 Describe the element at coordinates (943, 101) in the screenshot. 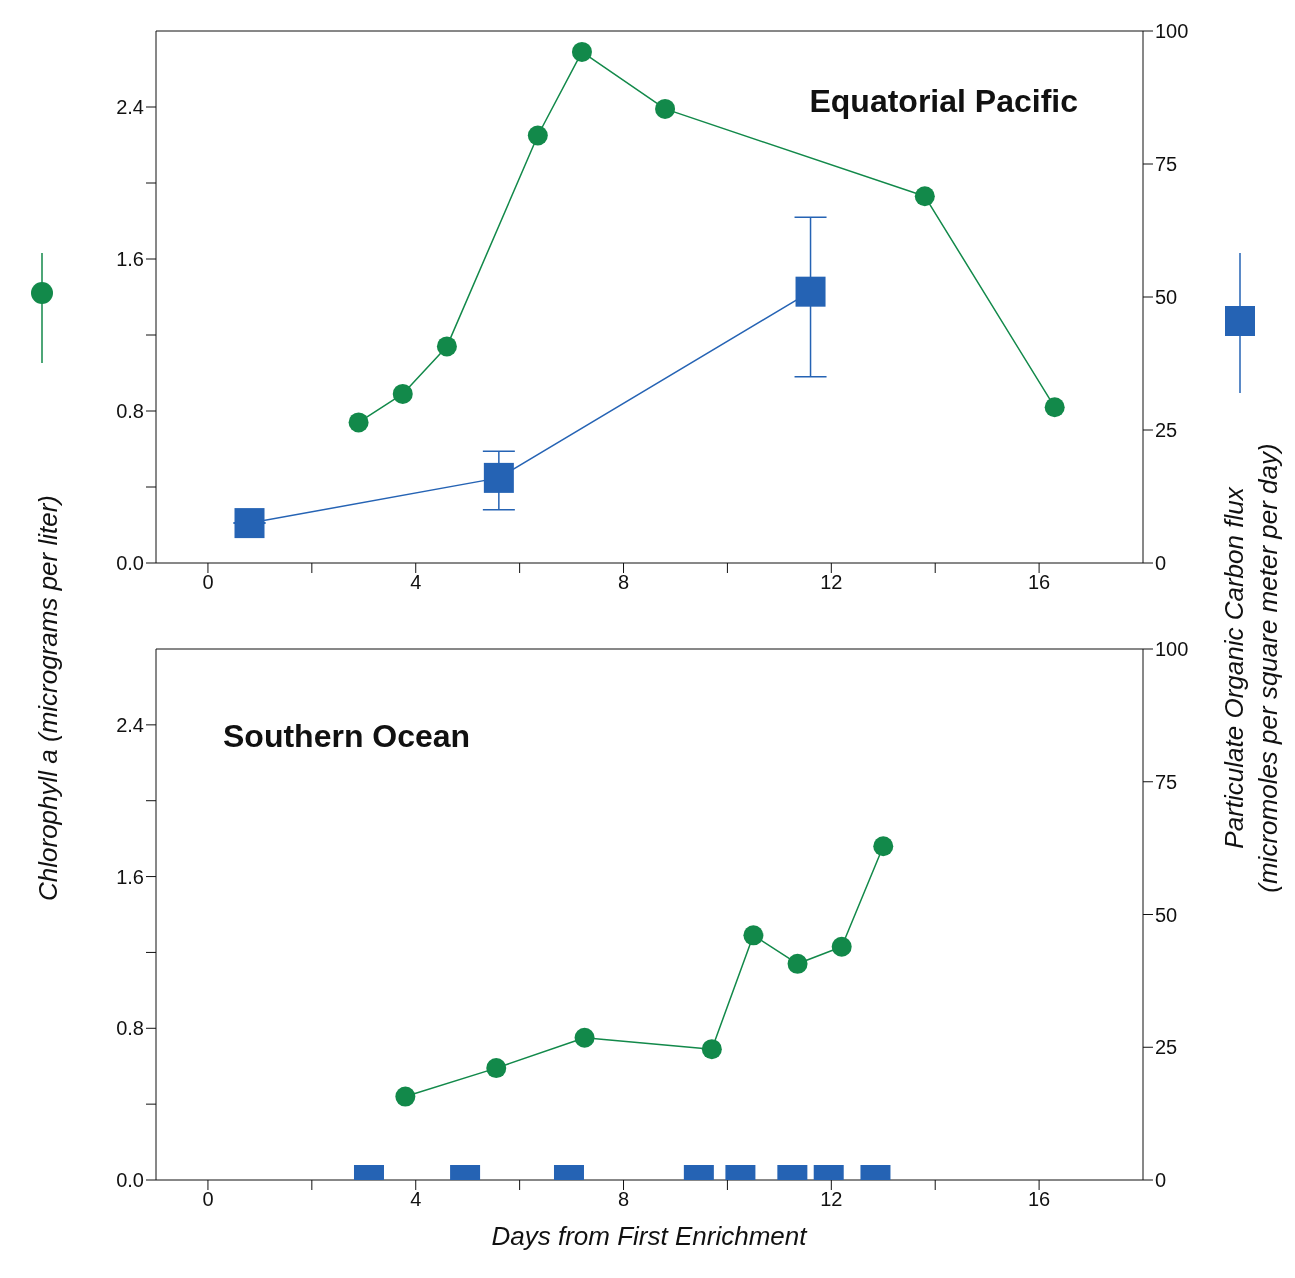

I see `text: Equatorial Pacific` at that location.